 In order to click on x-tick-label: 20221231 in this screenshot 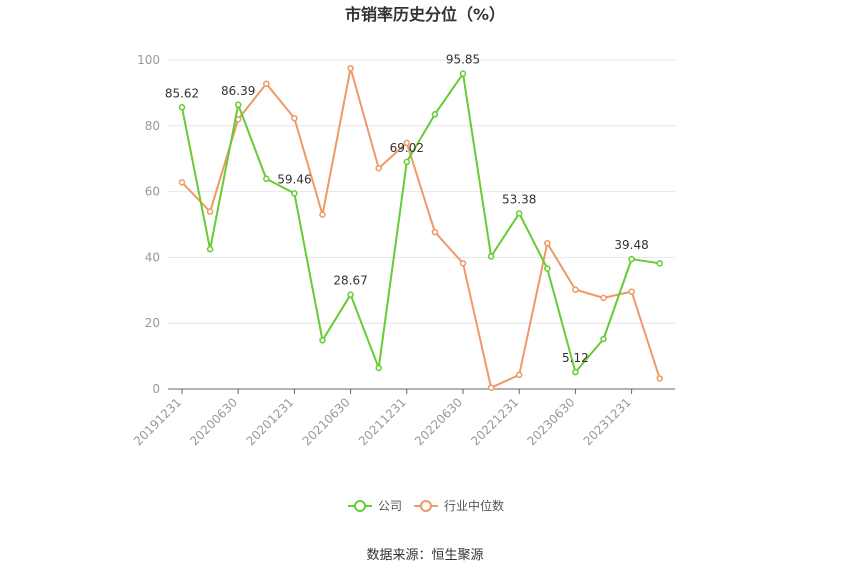, I will do `click(494, 421)`.